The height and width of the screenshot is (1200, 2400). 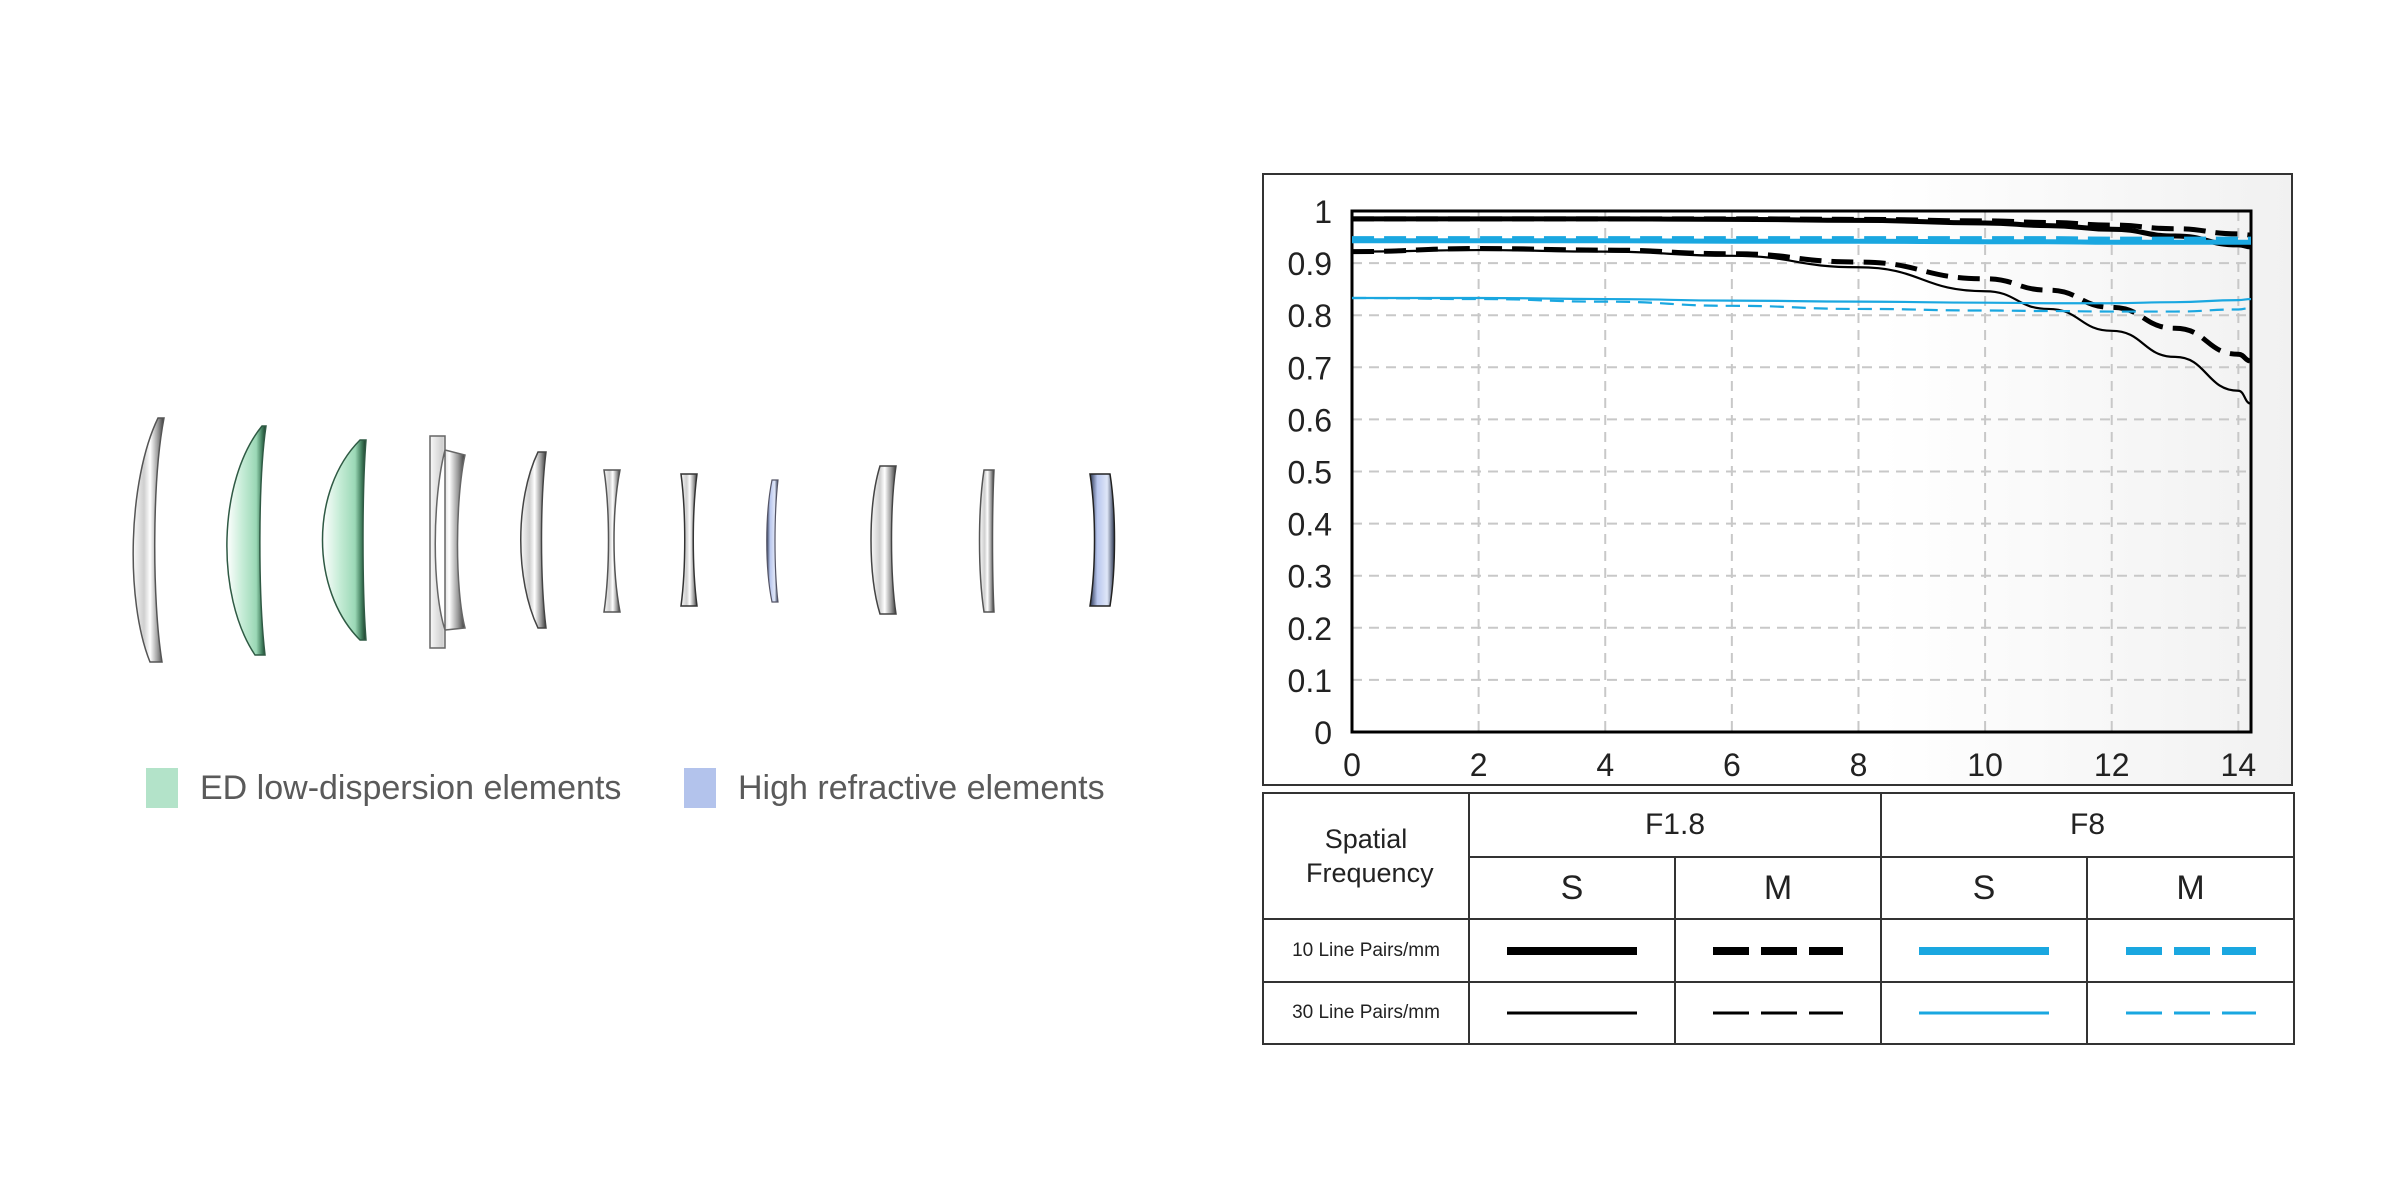 What do you see at coordinates (1984, 888) in the screenshot?
I see `f8-sagittal-header: S` at bounding box center [1984, 888].